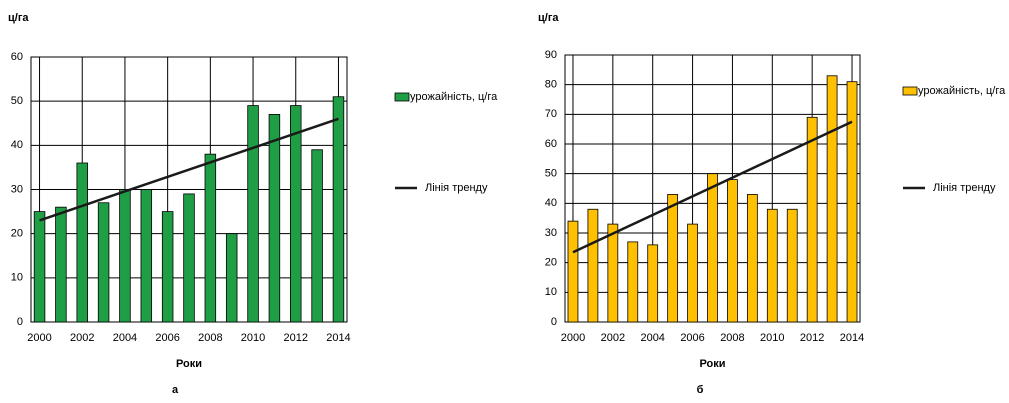  What do you see at coordinates (700, 390) in the screenshot?
I see `caption: б` at bounding box center [700, 390].